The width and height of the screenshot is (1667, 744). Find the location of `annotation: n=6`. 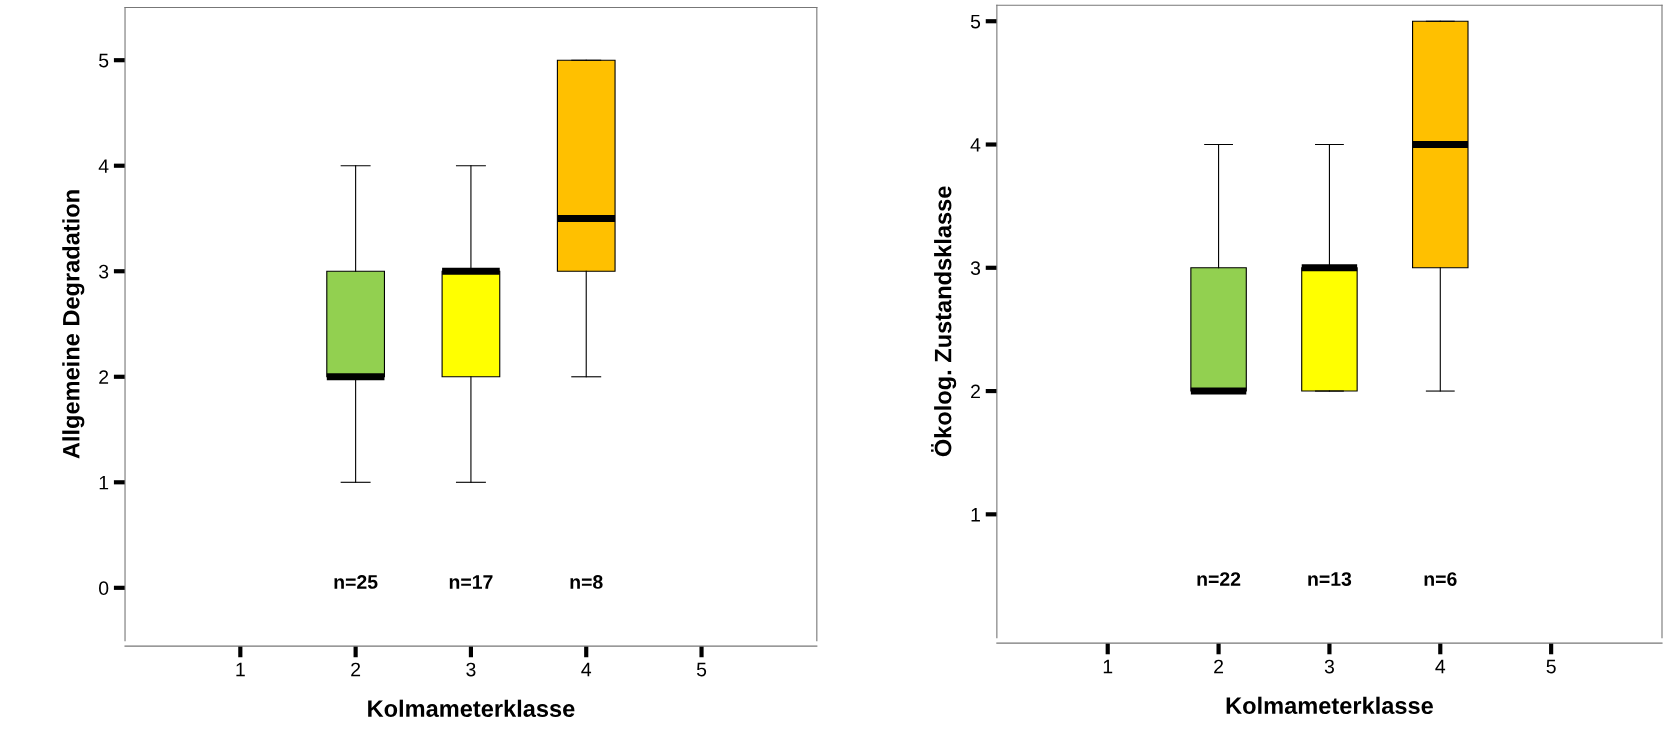

annotation: n=6 is located at coordinates (1440, 579).